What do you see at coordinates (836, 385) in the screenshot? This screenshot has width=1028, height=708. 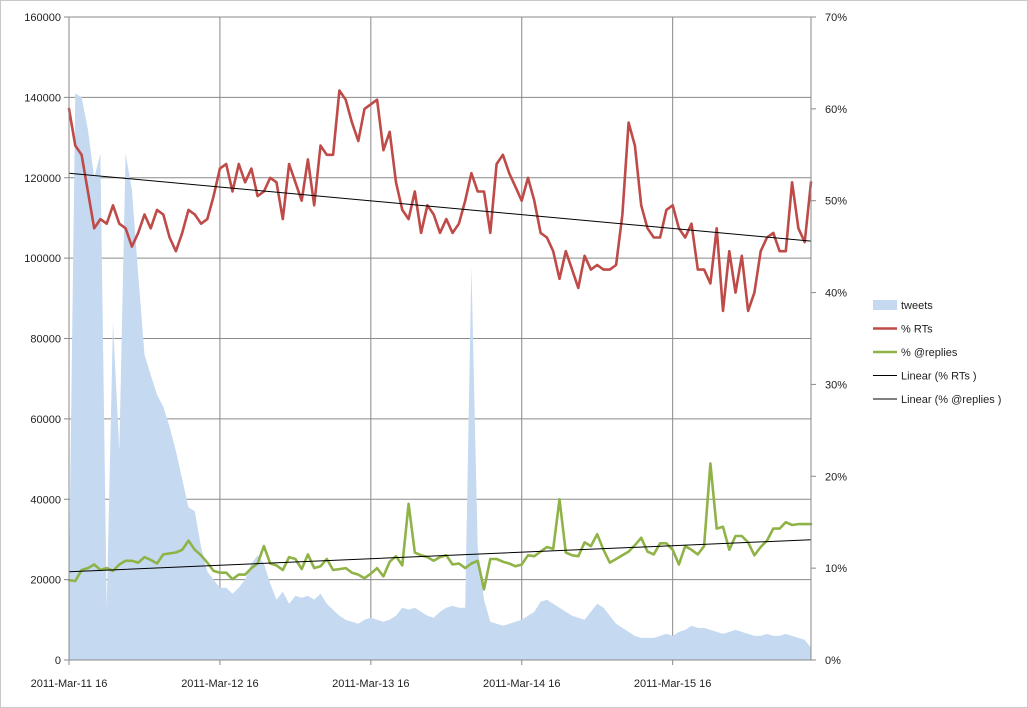 I see `right-tick-label: 30%` at bounding box center [836, 385].